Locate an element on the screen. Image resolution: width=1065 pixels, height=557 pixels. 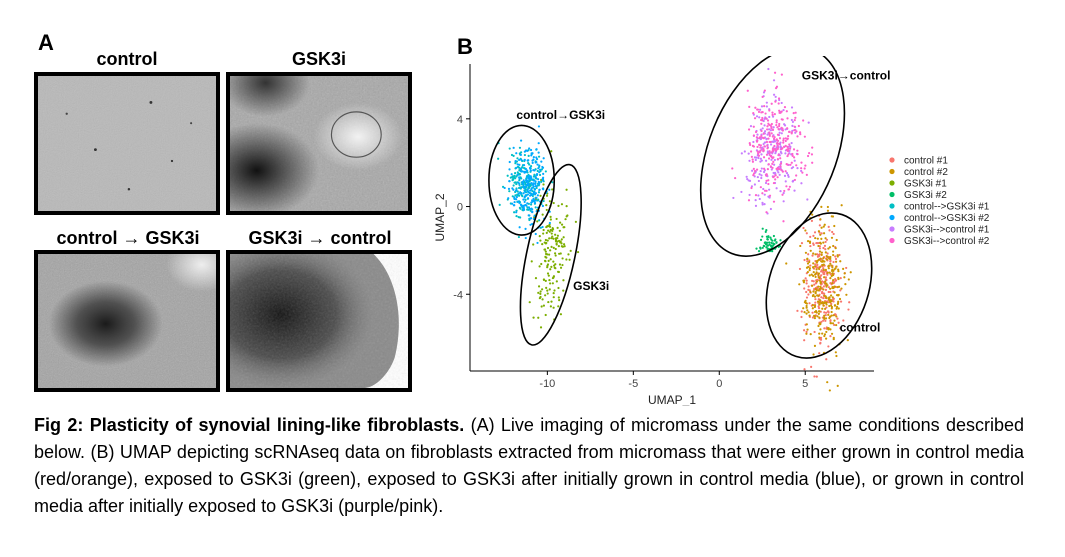
legend-key is located at coordinates (892, 240).